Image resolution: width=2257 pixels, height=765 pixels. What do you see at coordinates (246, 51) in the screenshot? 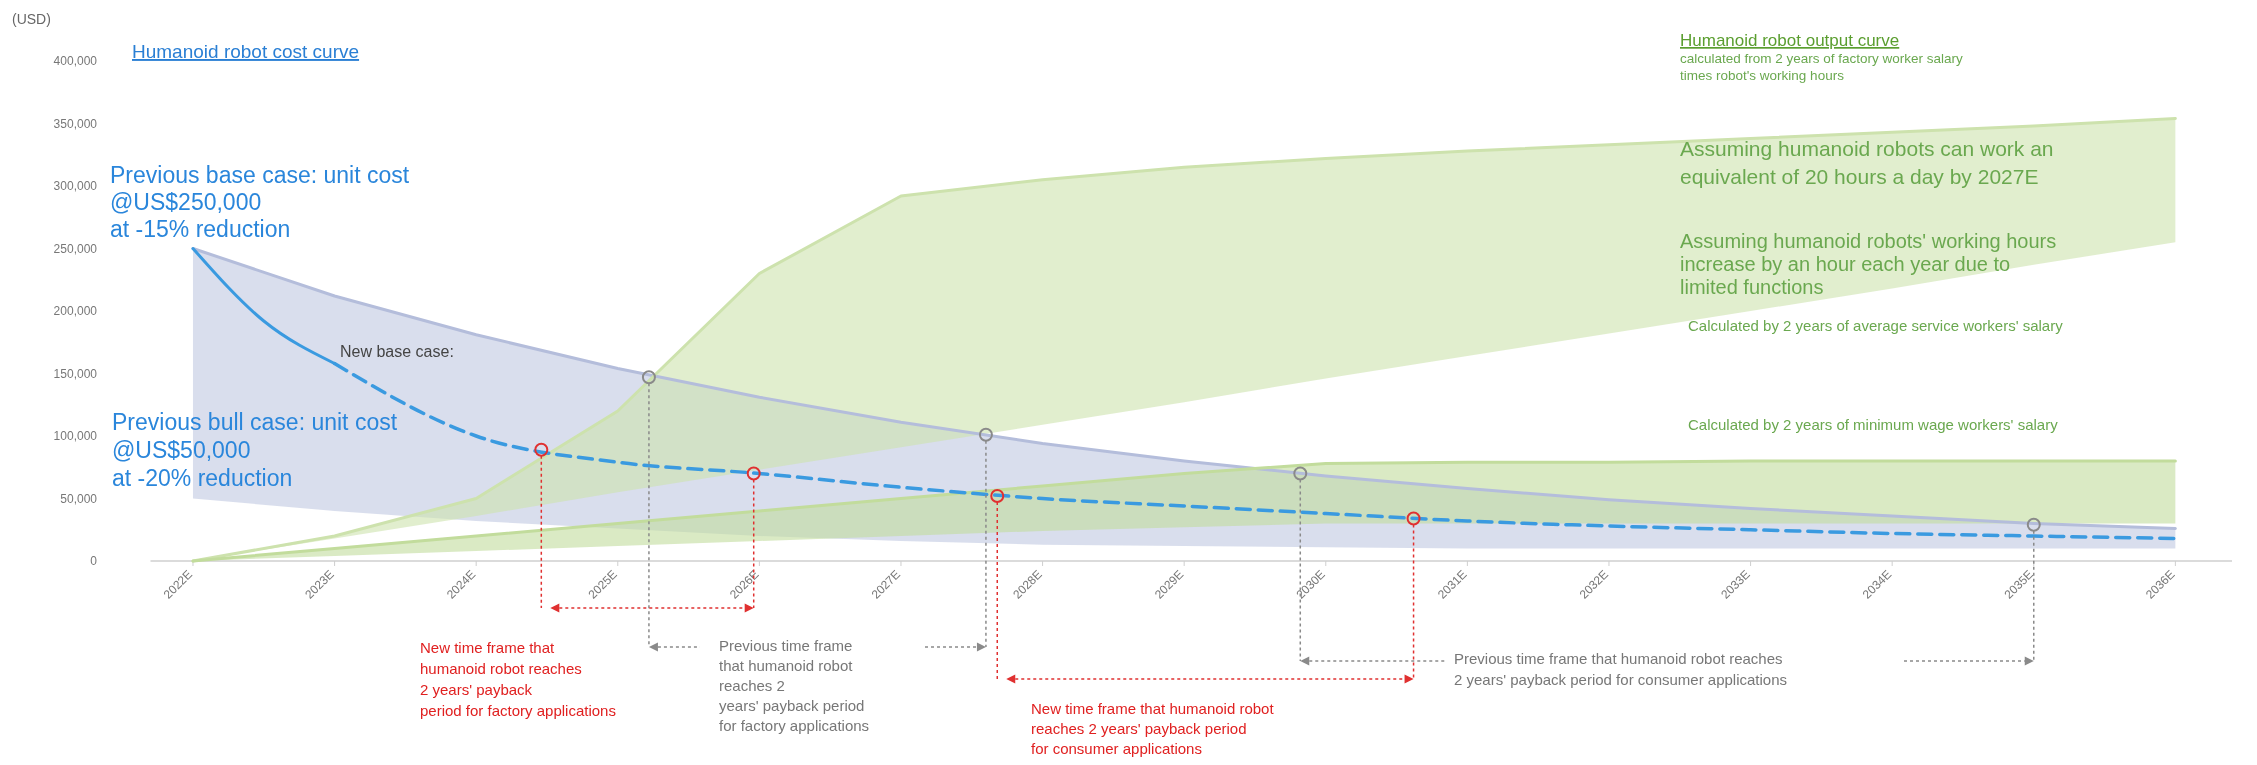
I see `annotation: Humanoid robot cost curve` at bounding box center [246, 51].